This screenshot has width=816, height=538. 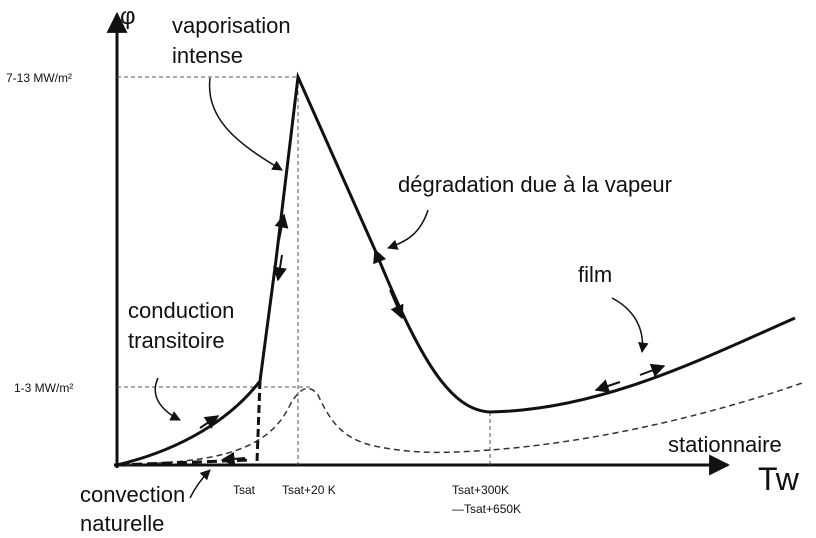 I want to click on annotation: conduction, so click(x=181, y=310).